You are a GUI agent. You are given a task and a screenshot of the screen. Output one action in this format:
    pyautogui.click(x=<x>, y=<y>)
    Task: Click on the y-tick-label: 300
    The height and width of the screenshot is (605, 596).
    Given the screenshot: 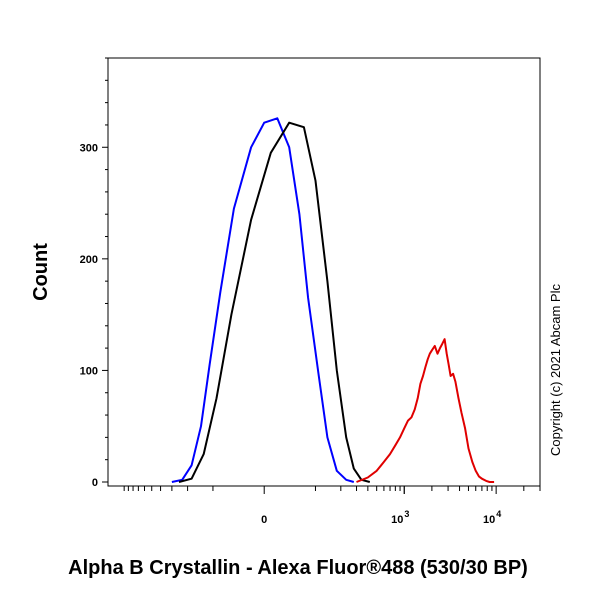 What is the action you would take?
    pyautogui.click(x=89, y=148)
    